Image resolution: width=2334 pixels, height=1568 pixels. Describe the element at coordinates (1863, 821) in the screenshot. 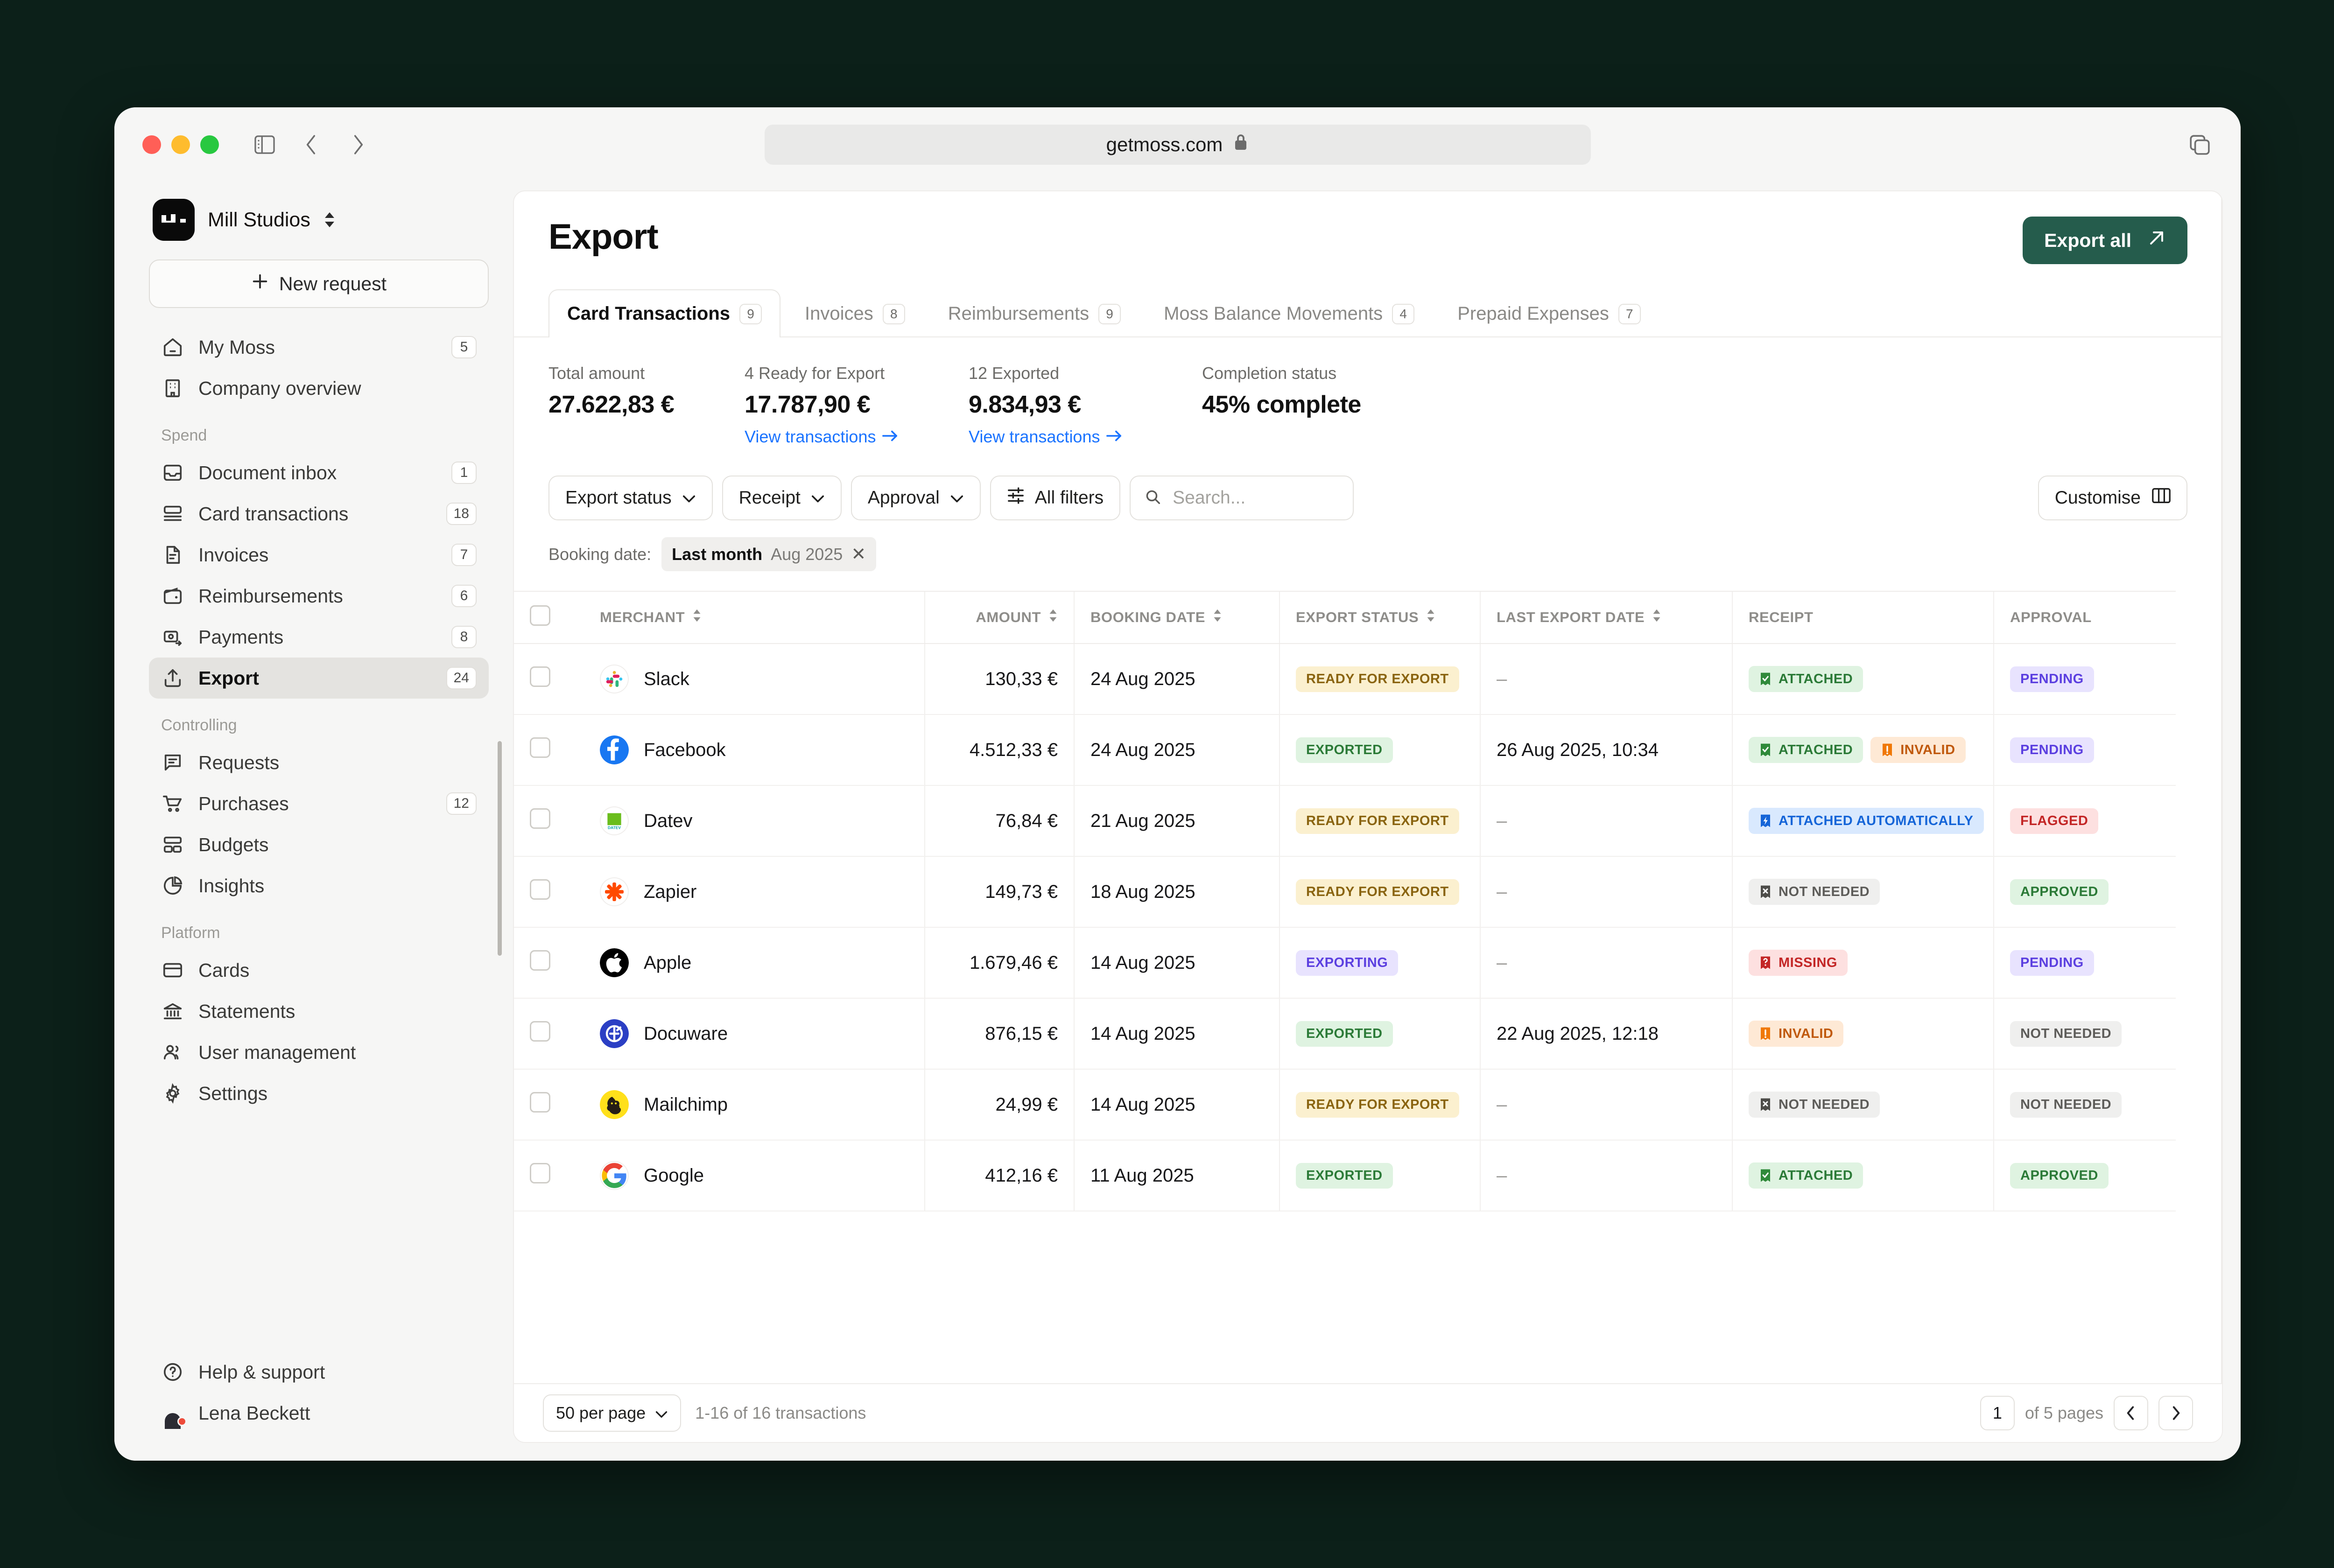

I see `receipt-cell: ATTACHED AUTOMATICALLY` at that location.